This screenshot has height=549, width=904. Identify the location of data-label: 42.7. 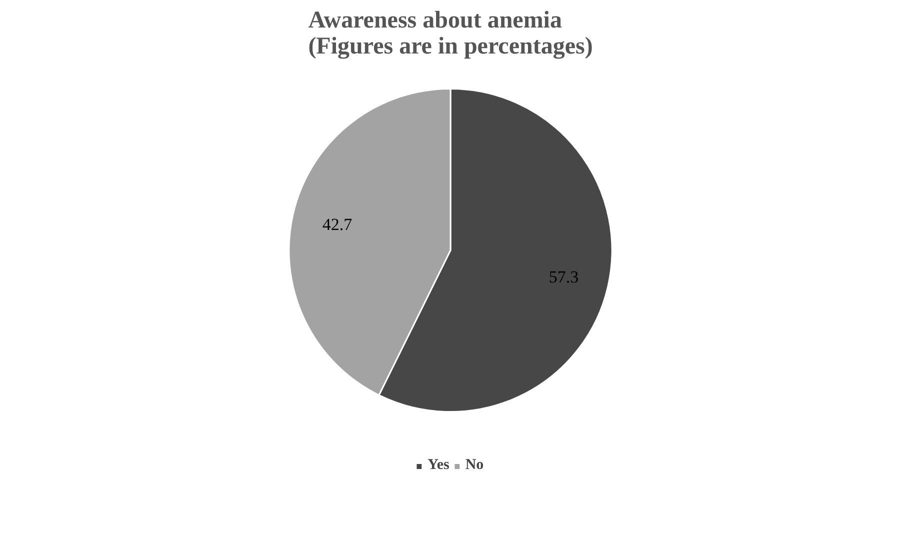
(337, 224).